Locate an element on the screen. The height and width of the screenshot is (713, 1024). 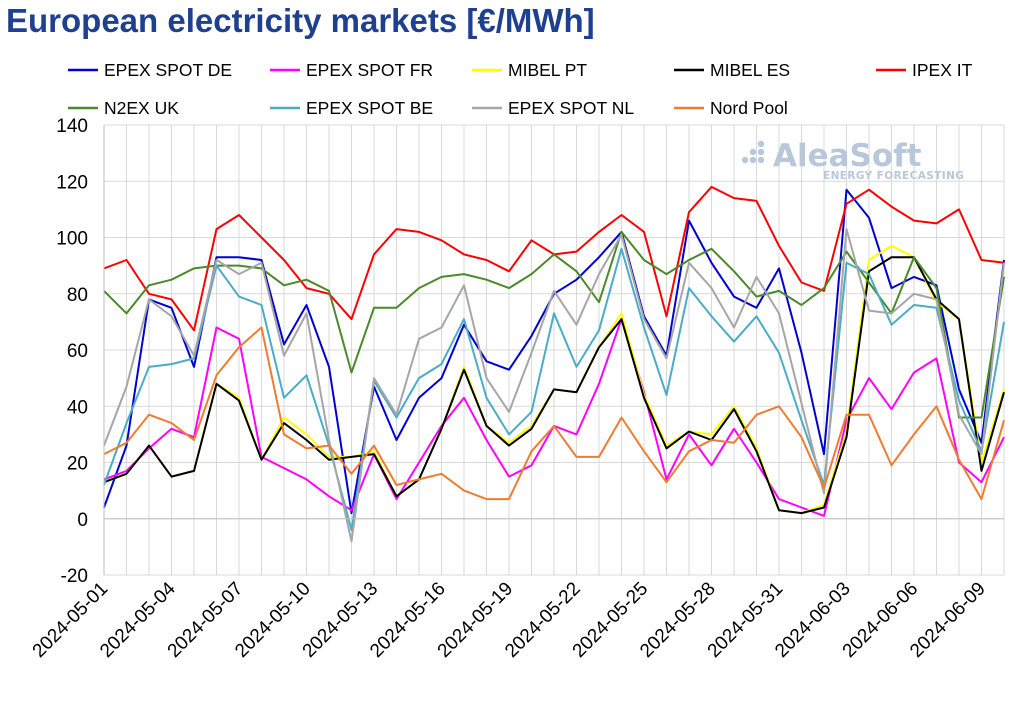
y-tick-label: 120 is located at coordinates (72, 182).